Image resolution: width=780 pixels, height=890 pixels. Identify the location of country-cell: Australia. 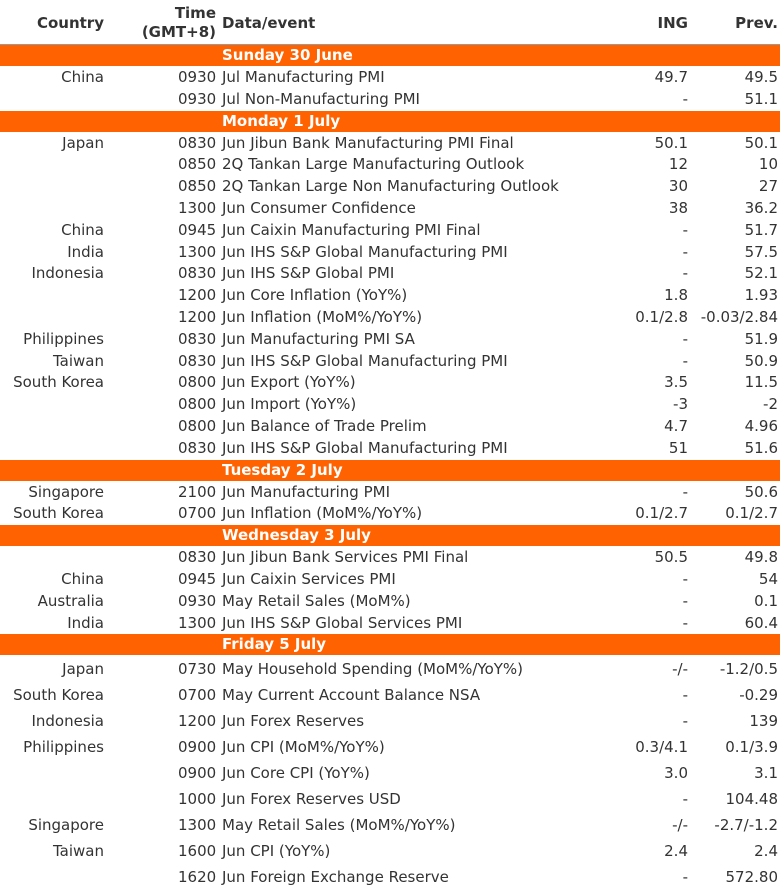
(70, 600).